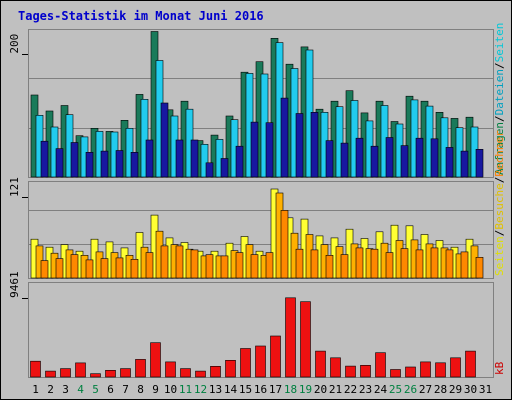 Image resolution: width=512 pixels, height=400 pixels. Describe the element at coordinates (50, 389) in the screenshot. I see `x-axis-tick-label: 2` at that location.